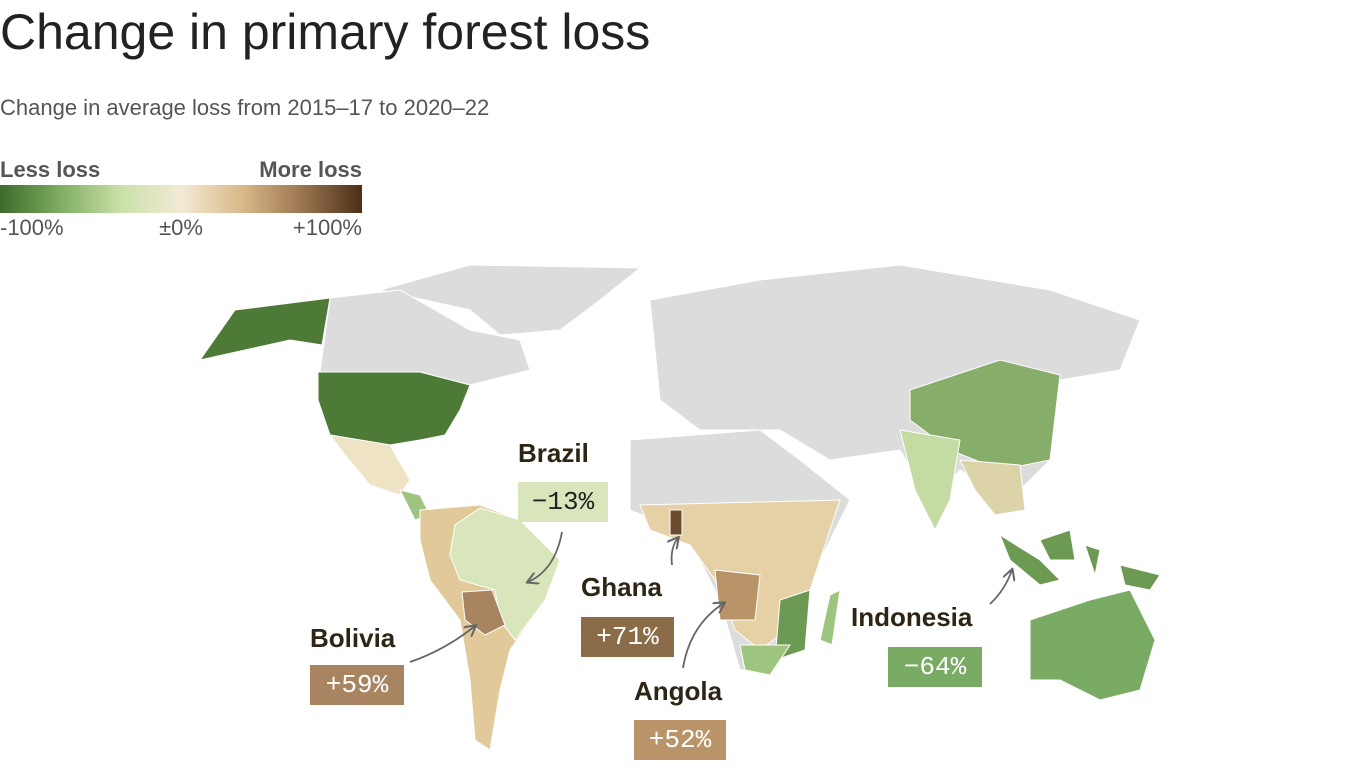  What do you see at coordinates (353, 638) in the screenshot?
I see `country-name: Bolivia` at bounding box center [353, 638].